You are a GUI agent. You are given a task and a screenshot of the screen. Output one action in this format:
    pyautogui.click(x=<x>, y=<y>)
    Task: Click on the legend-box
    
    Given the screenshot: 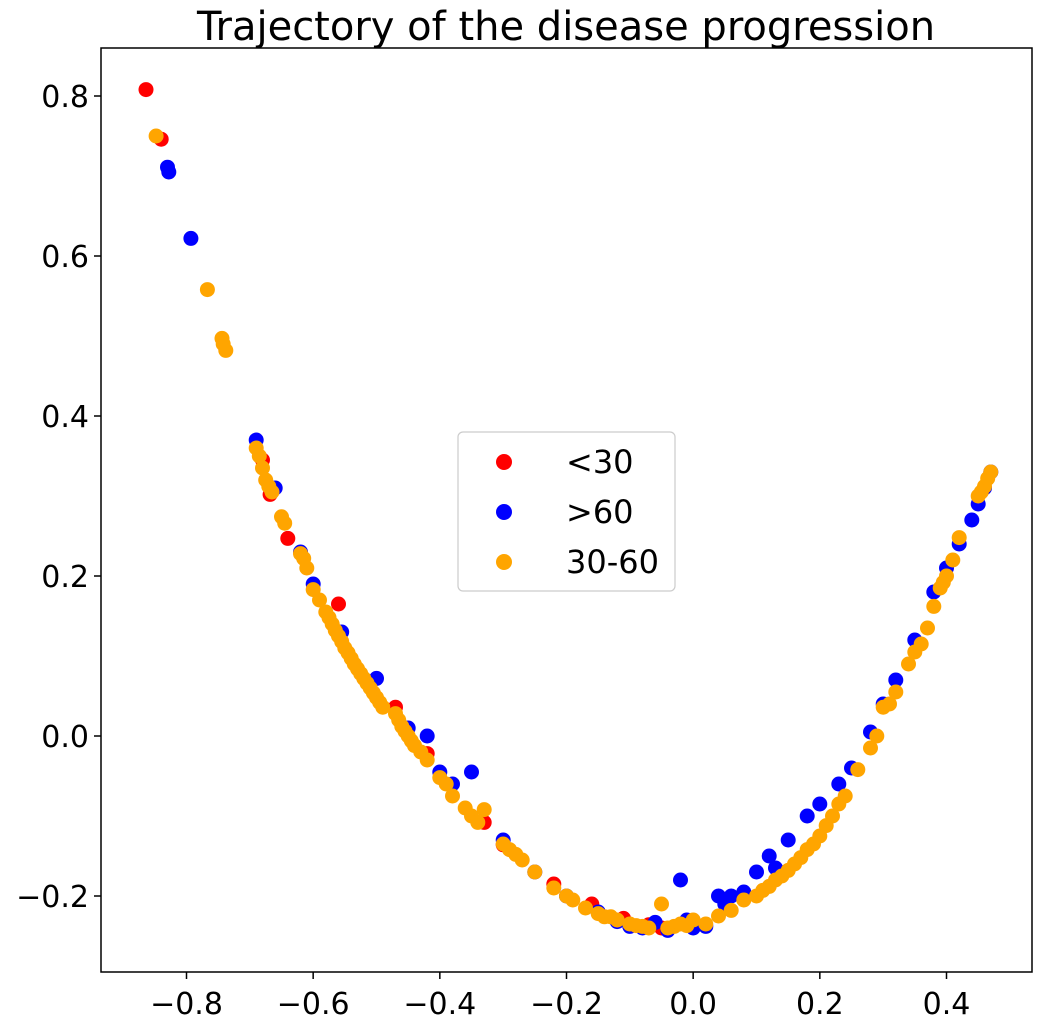 What is the action you would take?
    pyautogui.click(x=566, y=511)
    